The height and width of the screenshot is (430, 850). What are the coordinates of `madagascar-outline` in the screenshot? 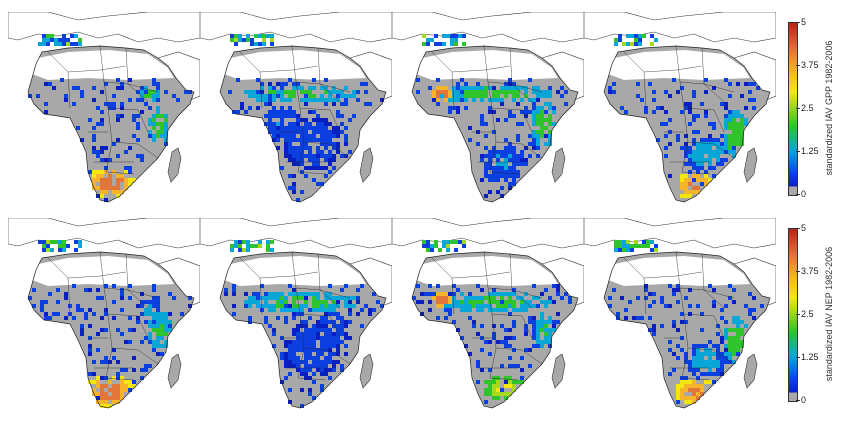 It's located at (174, 371).